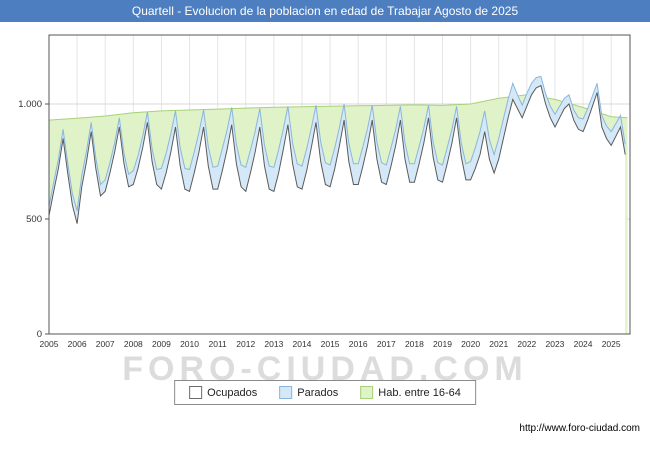 The image size is (650, 450). What do you see at coordinates (554, 344) in the screenshot?
I see `x-axis-label: 2023` at bounding box center [554, 344].